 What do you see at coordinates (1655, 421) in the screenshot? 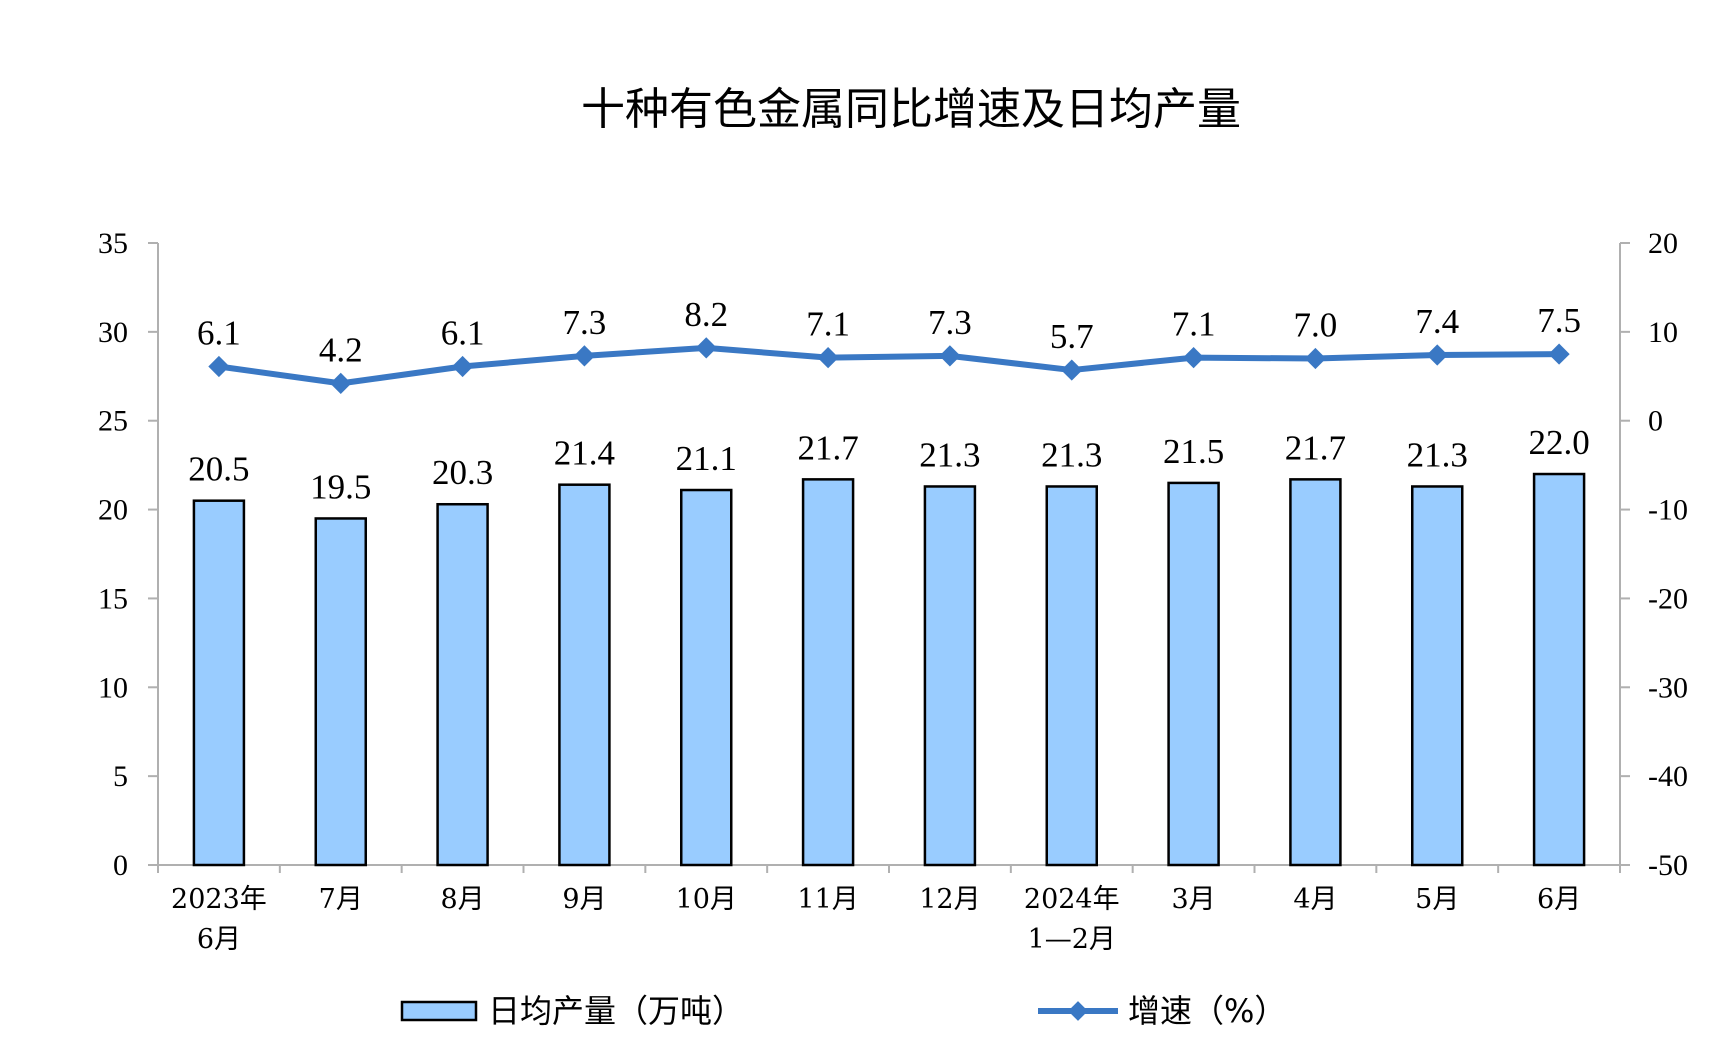
I see `right-tick-label: 0` at bounding box center [1655, 421].